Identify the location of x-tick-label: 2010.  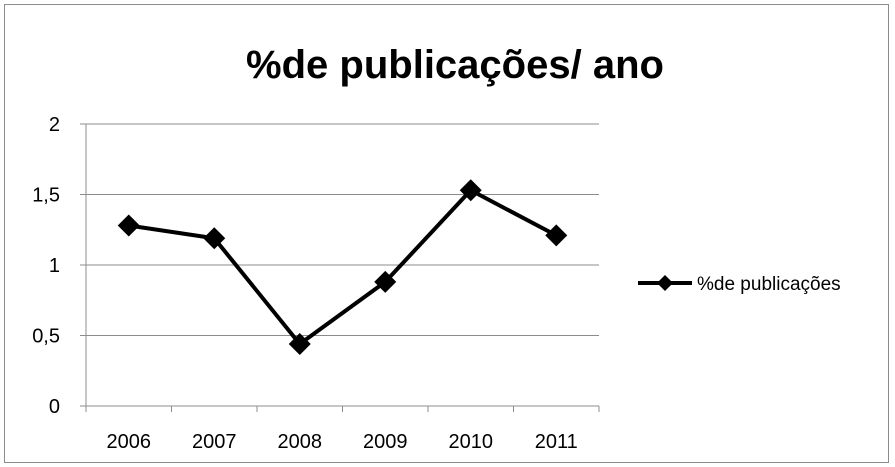
(471, 442).